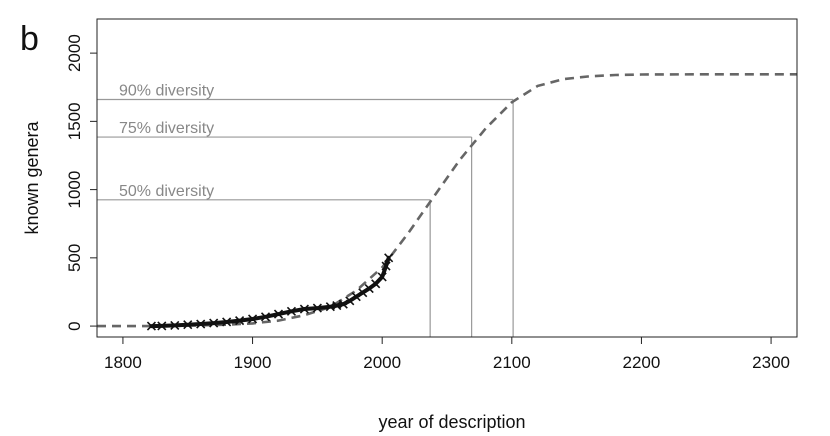 The image size is (830, 436). What do you see at coordinates (74, 121) in the screenshot?
I see `y-tick-label: 1500` at bounding box center [74, 121].